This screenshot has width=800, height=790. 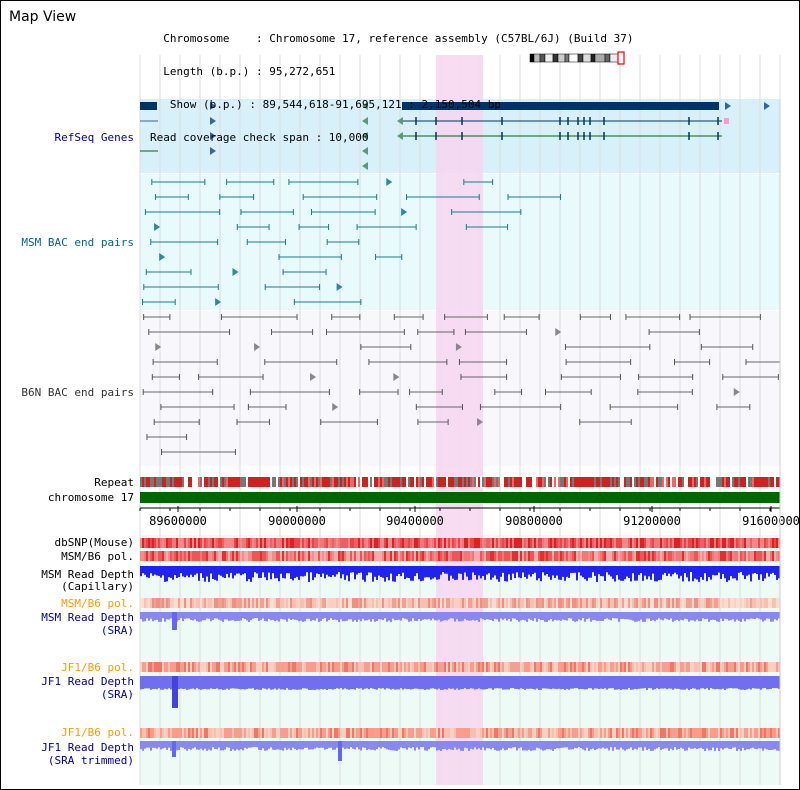 I want to click on track-label-msm-b6-pol: MSM/B6 pol., so click(x=97, y=556).